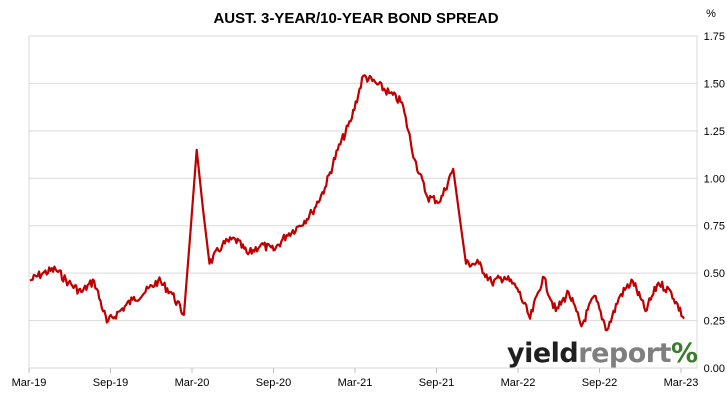  I want to click on x-tick-label: Mar-23, so click(681, 383).